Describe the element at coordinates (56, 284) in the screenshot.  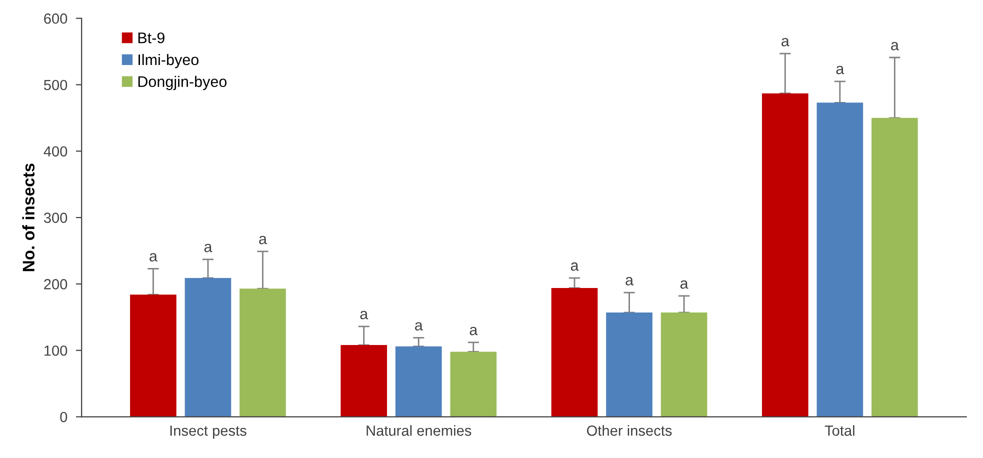
I see `y-tick-label: 200` at that location.